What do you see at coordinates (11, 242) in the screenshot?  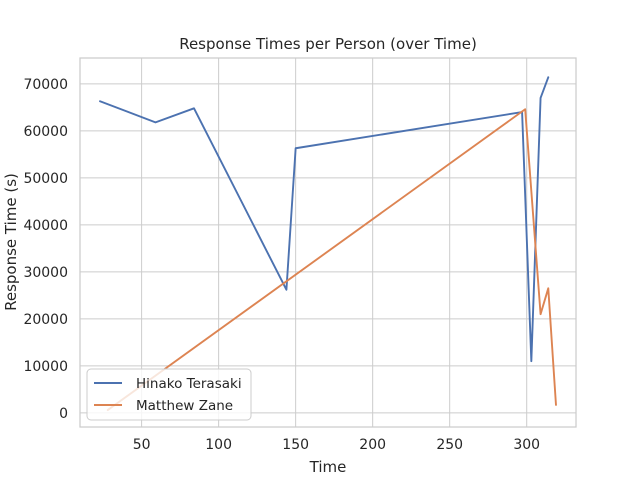 I see `y-axis-title: Response Time (s)` at bounding box center [11, 242].